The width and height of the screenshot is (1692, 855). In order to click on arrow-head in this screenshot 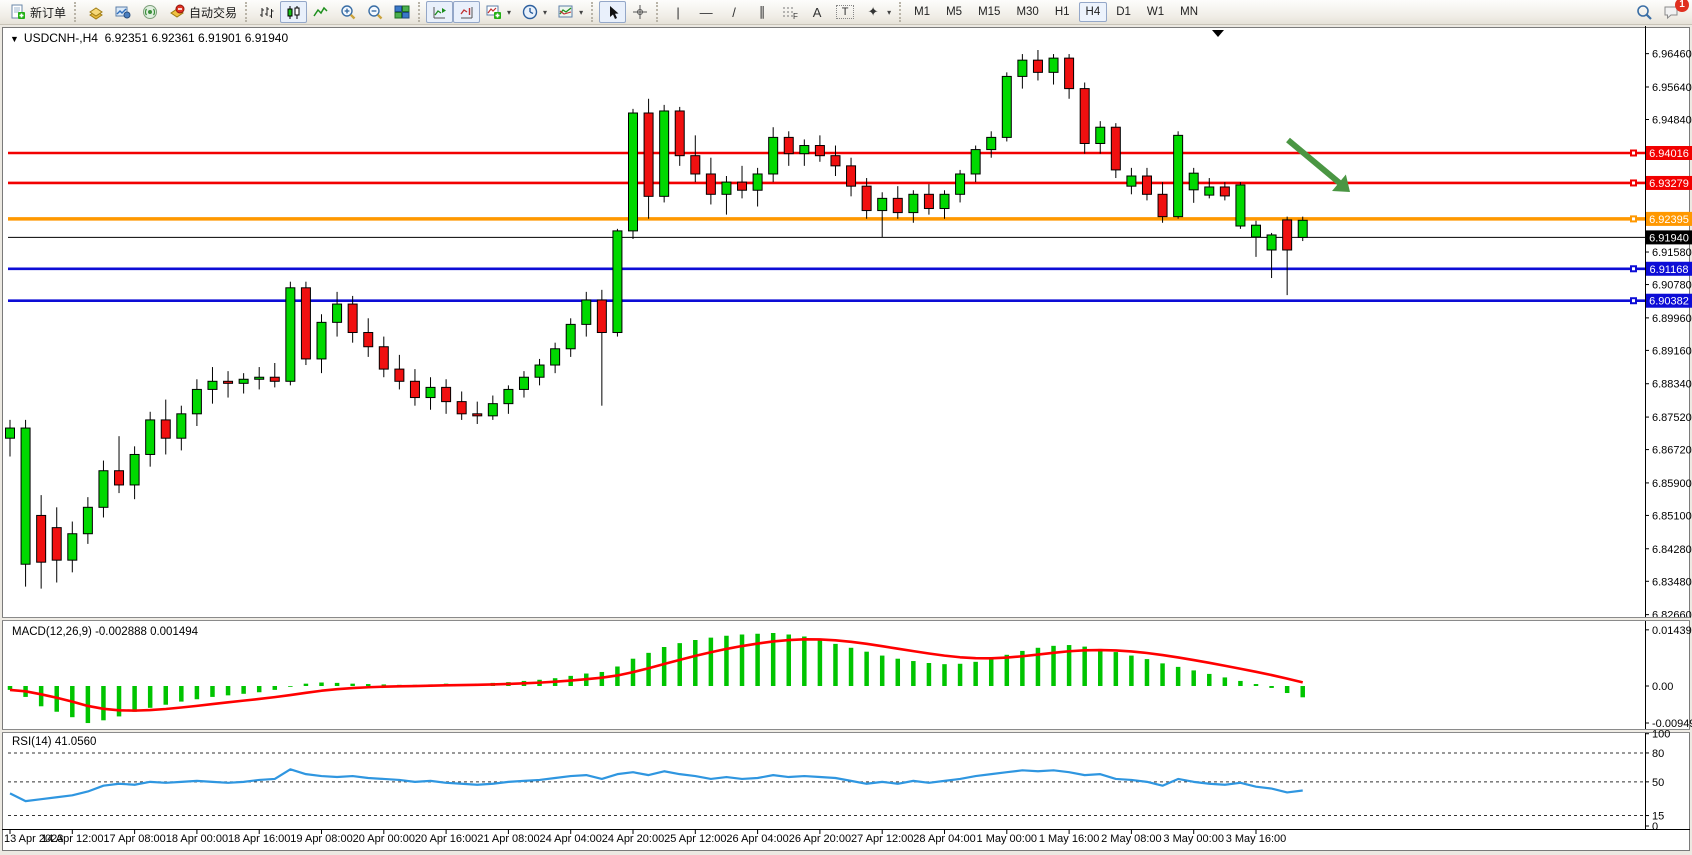, I will do `click(1341, 183)`.